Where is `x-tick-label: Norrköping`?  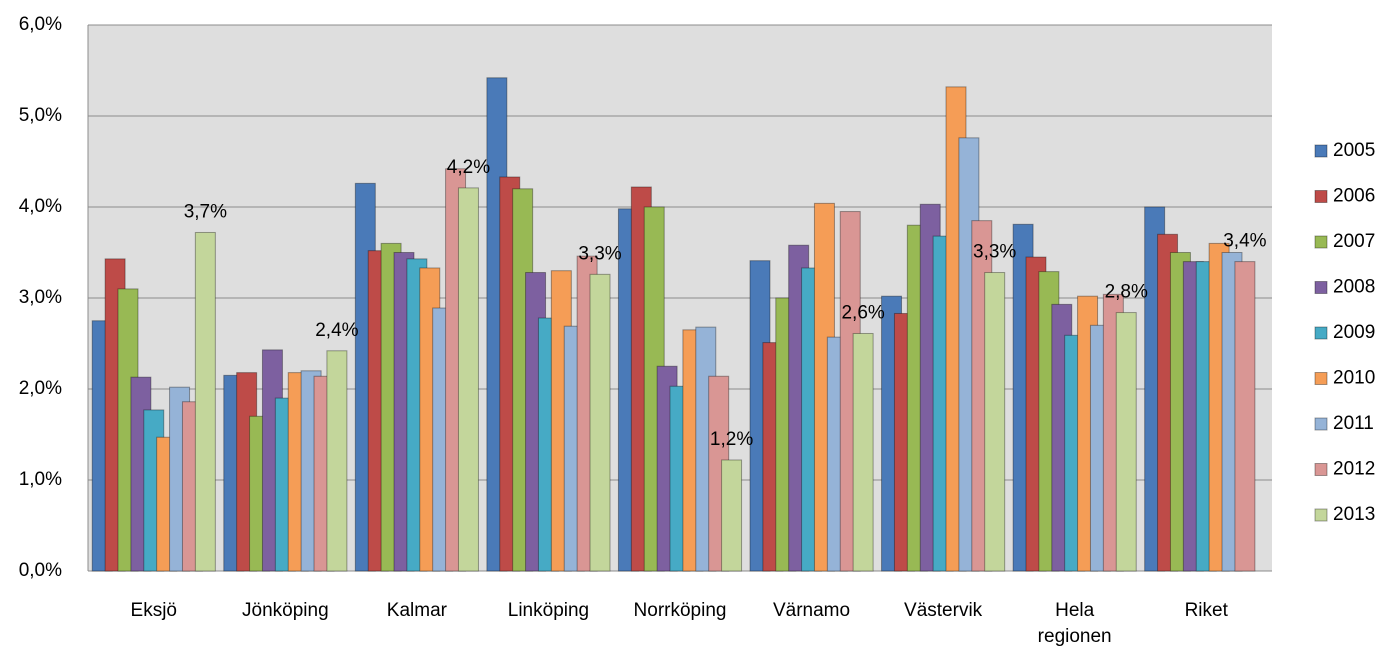
x-tick-label: Norrköping is located at coordinates (680, 610).